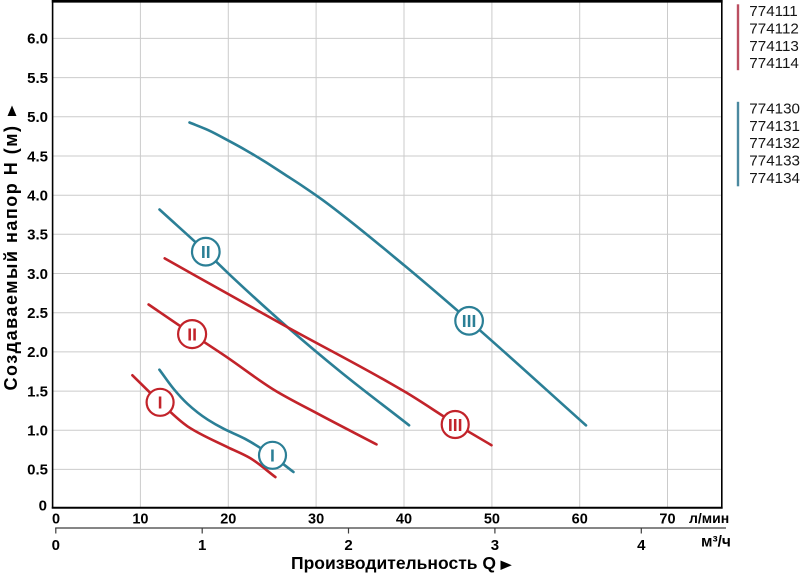  Describe the element at coordinates (492, 520) in the screenshot. I see `svg-text: 50` at that location.